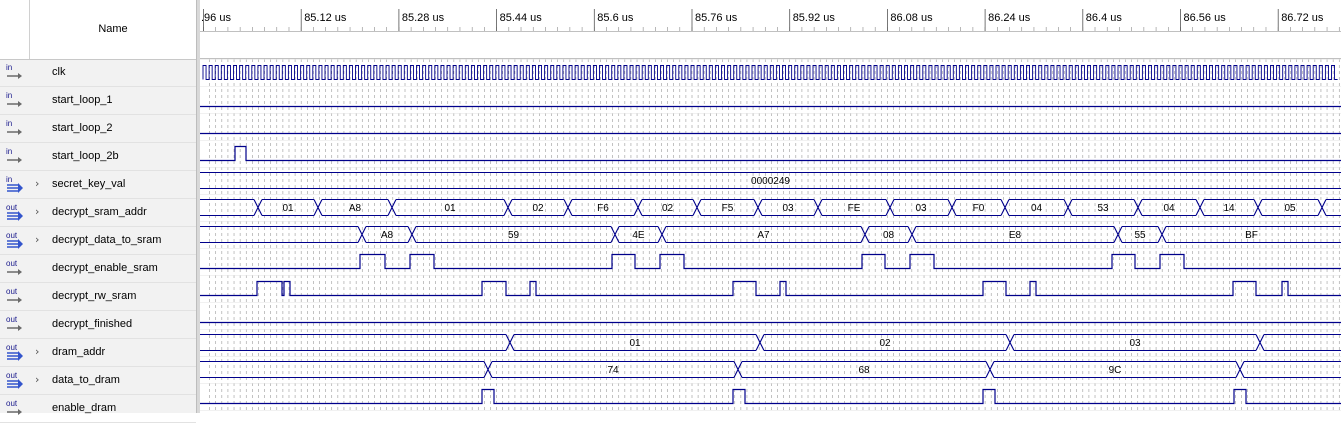 This screenshot has width=1341, height=423. Describe the element at coordinates (1140, 235) in the screenshot. I see `bus-value: 55` at that location.